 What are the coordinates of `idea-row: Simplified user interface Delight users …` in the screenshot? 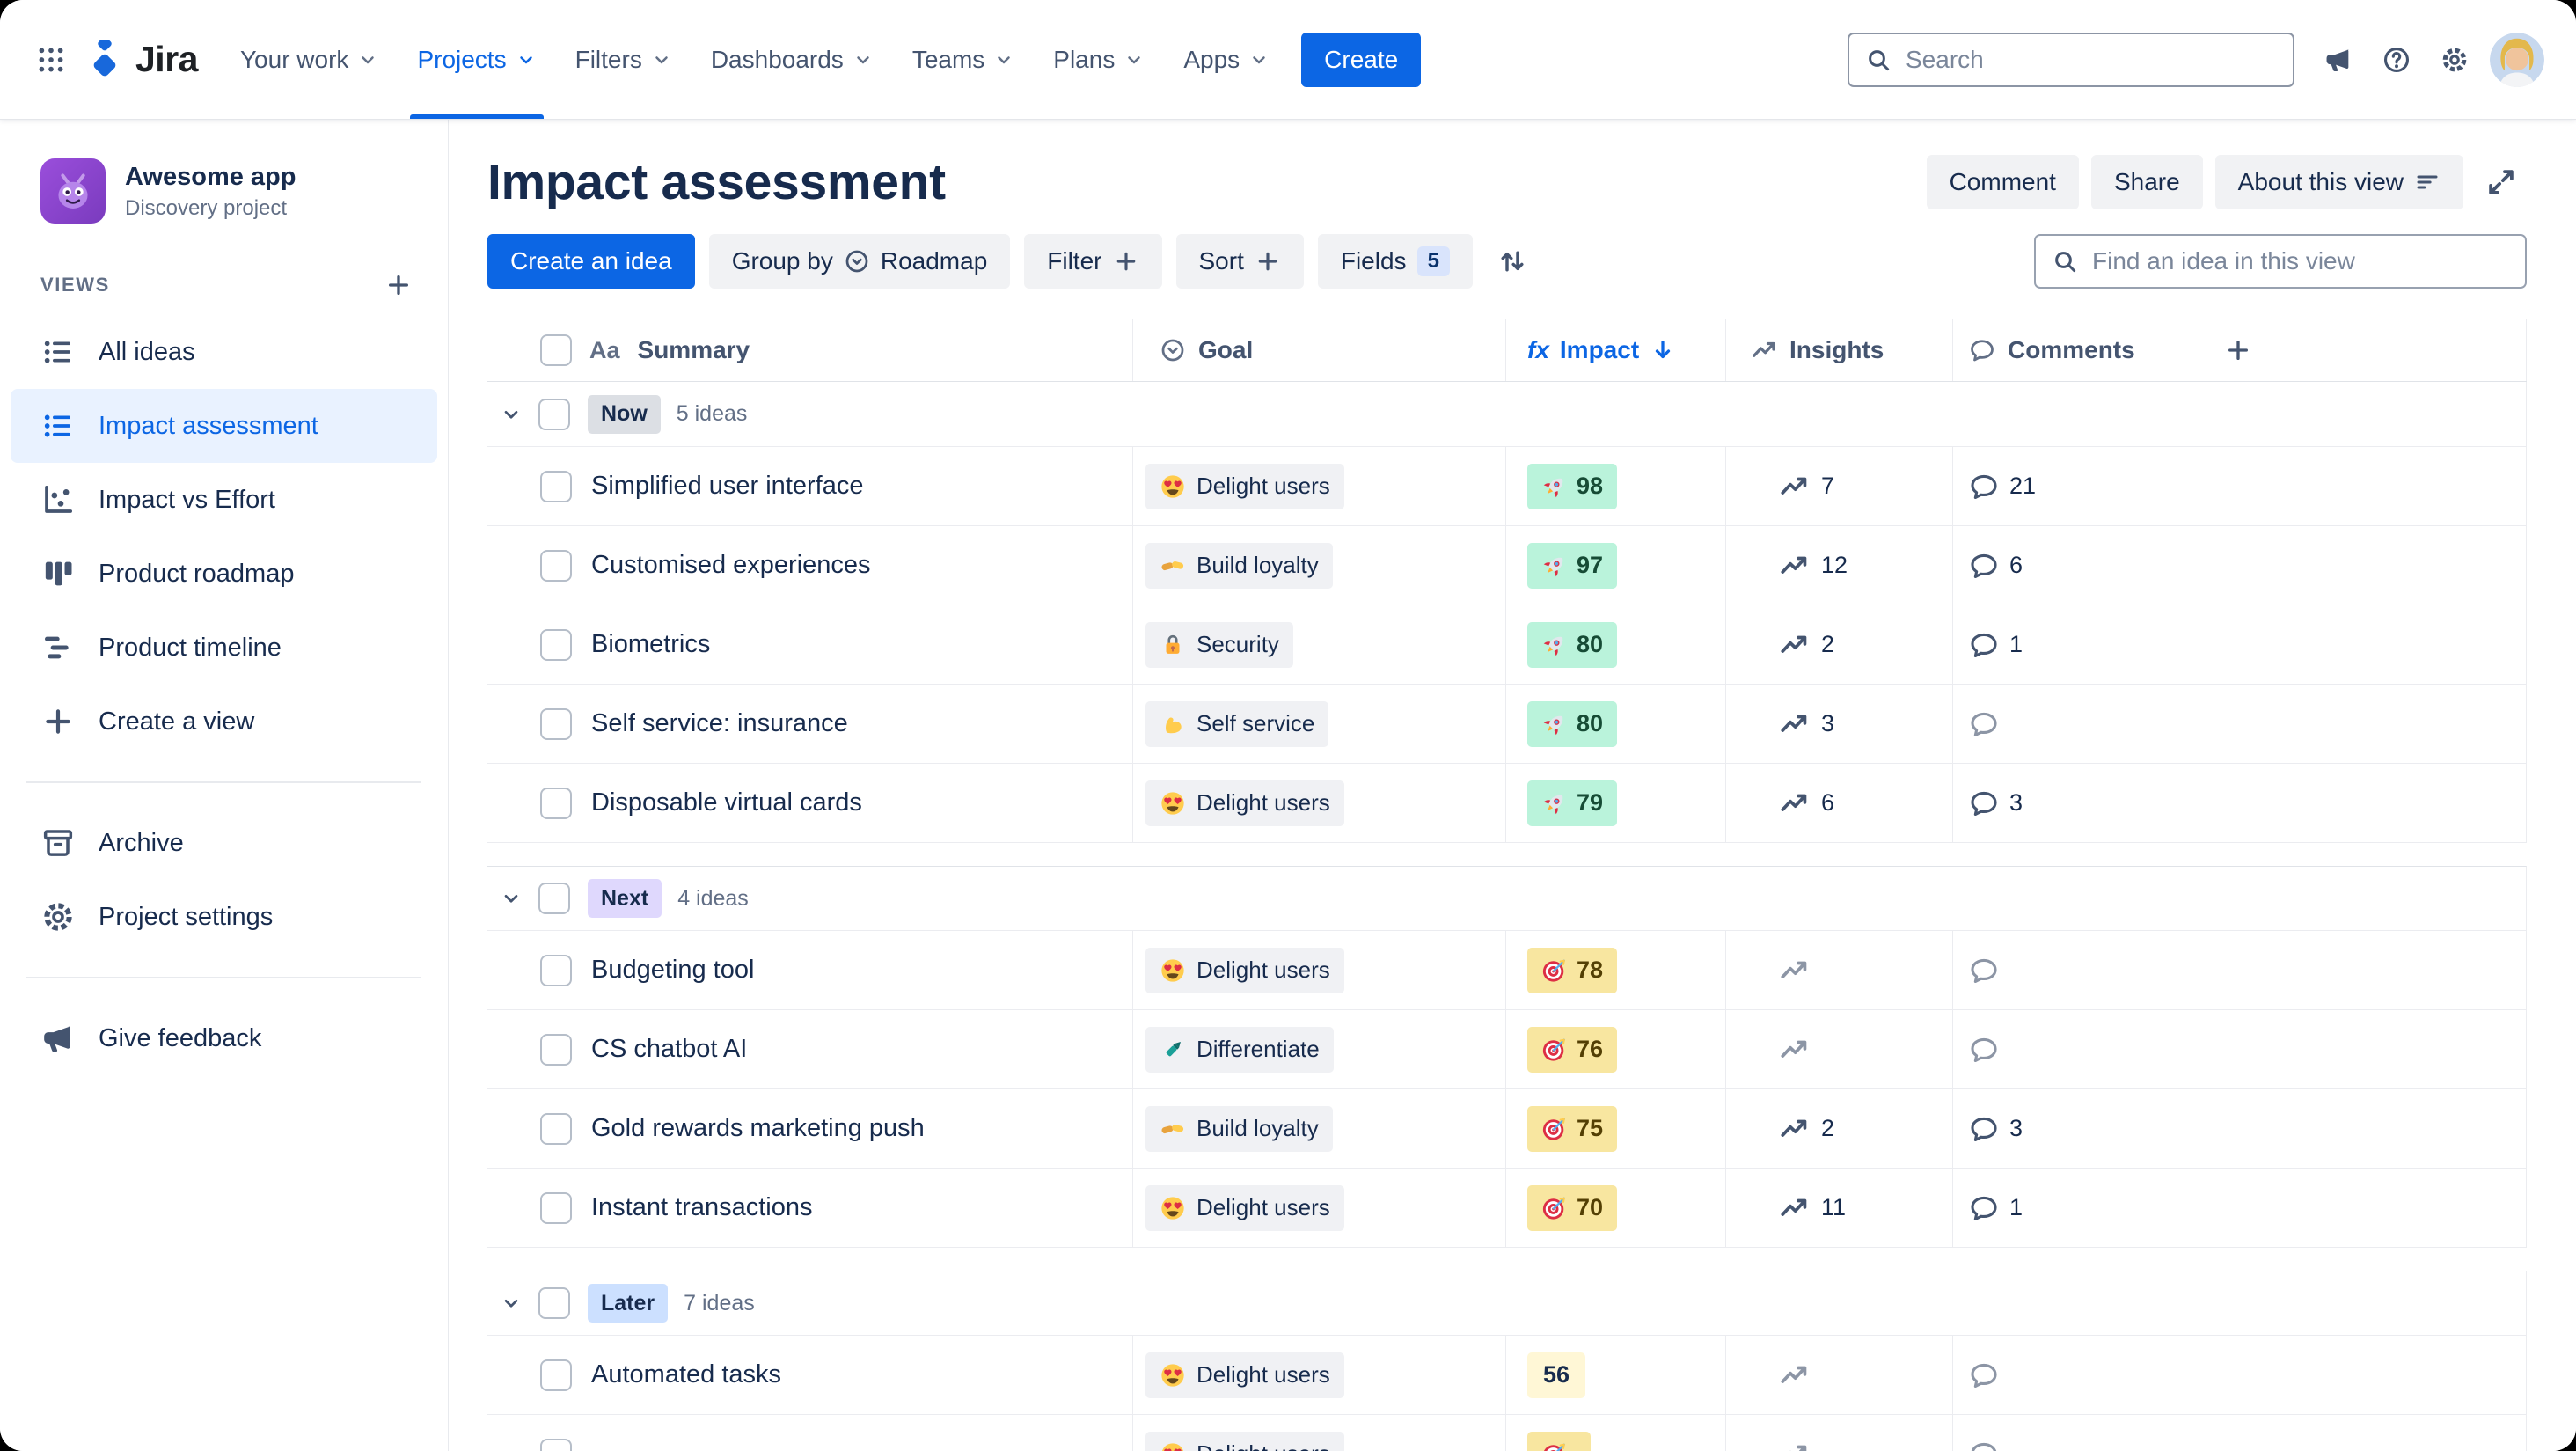 It's located at (1507, 486).